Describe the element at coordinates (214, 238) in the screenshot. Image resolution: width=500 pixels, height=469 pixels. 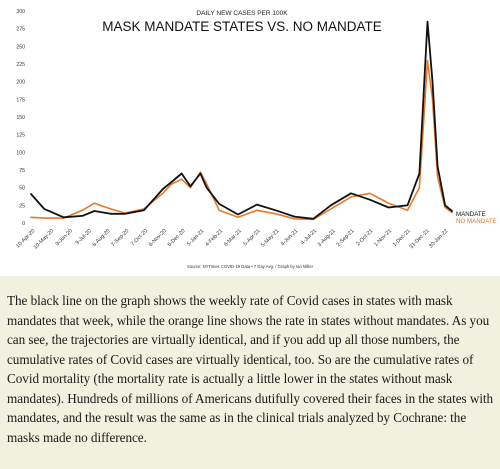
I see `x-tick-label: 4-Feb-21` at that location.